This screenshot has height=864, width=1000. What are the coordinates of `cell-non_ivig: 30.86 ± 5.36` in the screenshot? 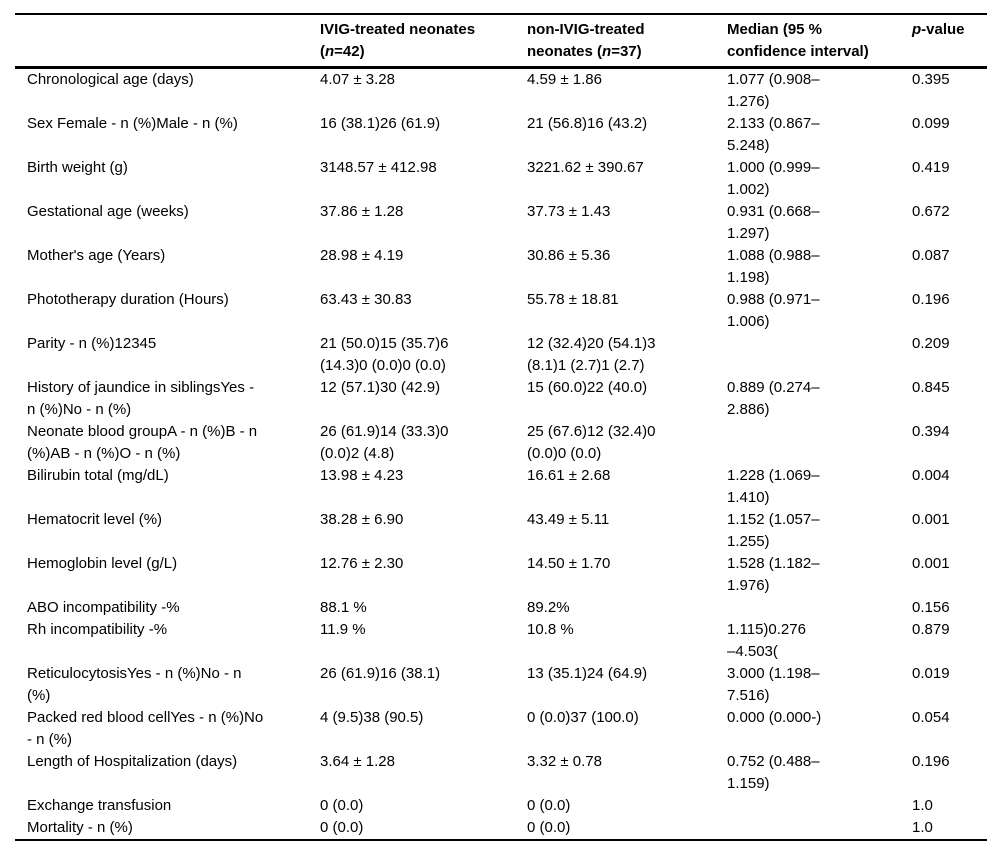 It's located at (569, 255).